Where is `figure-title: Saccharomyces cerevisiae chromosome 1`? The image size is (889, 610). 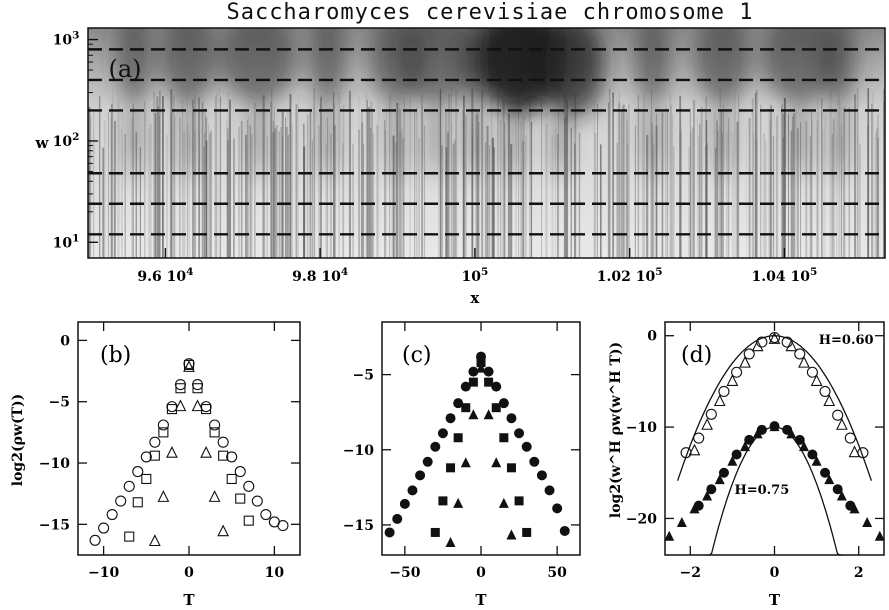 figure-title: Saccharomyces cerevisiae chromosome 1 is located at coordinates (490, 12).